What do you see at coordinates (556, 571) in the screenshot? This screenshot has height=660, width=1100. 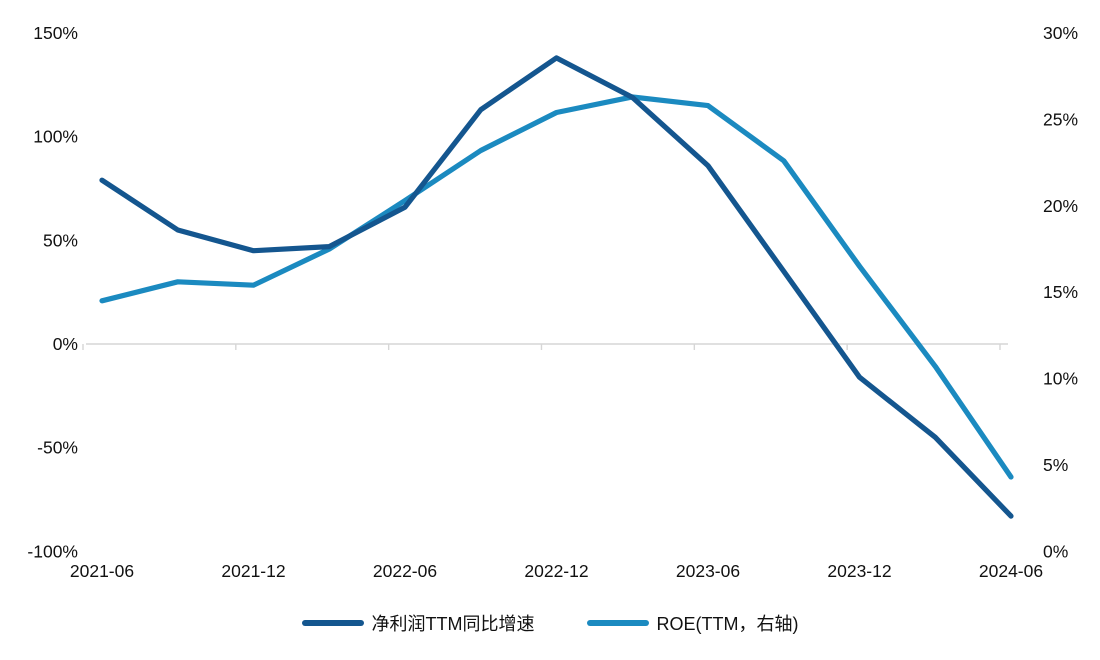 I see `x-axis-label: 2022-12` at bounding box center [556, 571].